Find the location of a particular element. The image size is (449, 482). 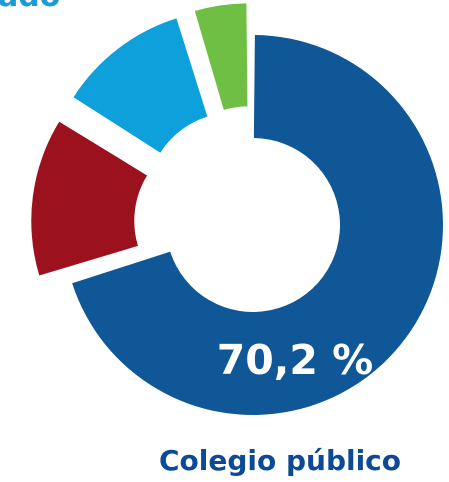

donut-labels: 70,2 % is located at coordinates (295, 360).